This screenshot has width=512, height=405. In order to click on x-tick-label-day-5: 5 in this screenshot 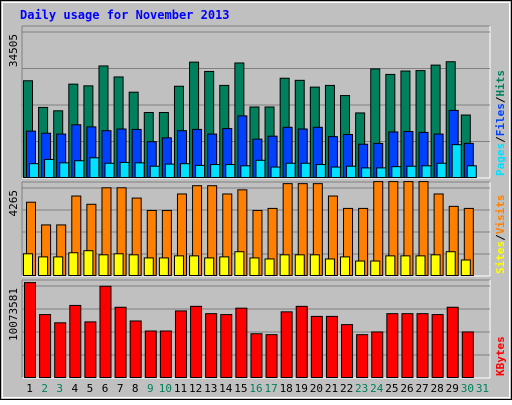, I will do `click(90, 388)`.